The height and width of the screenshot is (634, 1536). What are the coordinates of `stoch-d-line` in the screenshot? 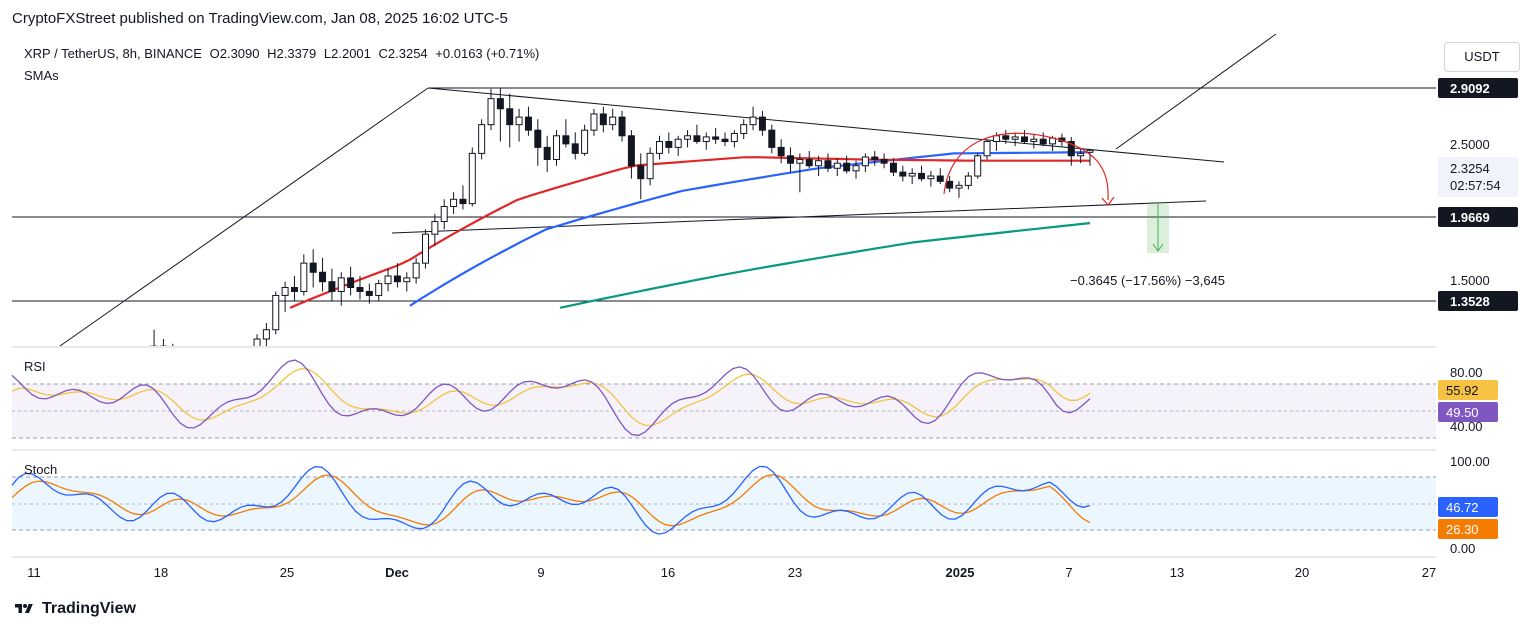 It's located at (551, 500).